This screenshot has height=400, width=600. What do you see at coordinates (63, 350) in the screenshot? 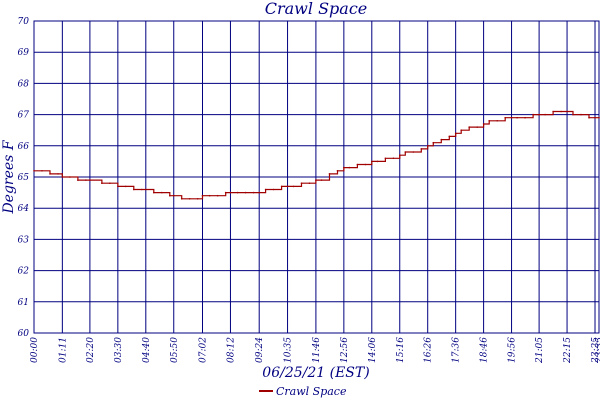
I see `x-tick-label: 01:11` at bounding box center [63, 350].